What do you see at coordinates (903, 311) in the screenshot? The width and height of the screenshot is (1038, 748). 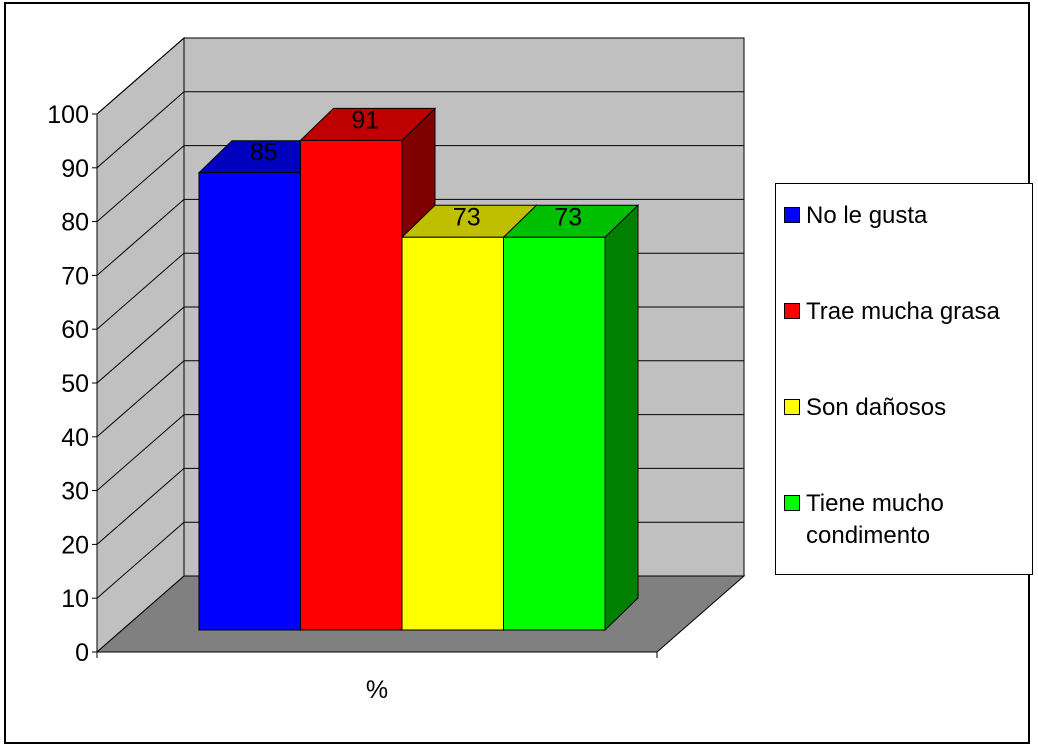 I see `legend-label-trae-mucha-grasa: Trae mucha grasa` at bounding box center [903, 311].